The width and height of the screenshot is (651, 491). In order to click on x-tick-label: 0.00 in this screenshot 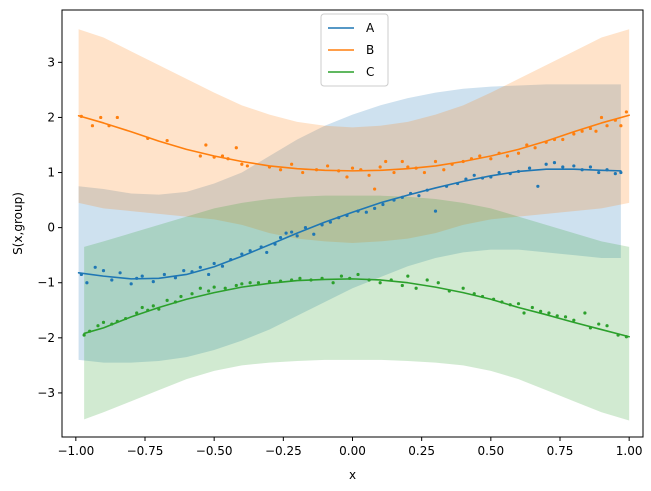, I will do `click(352, 451)`.